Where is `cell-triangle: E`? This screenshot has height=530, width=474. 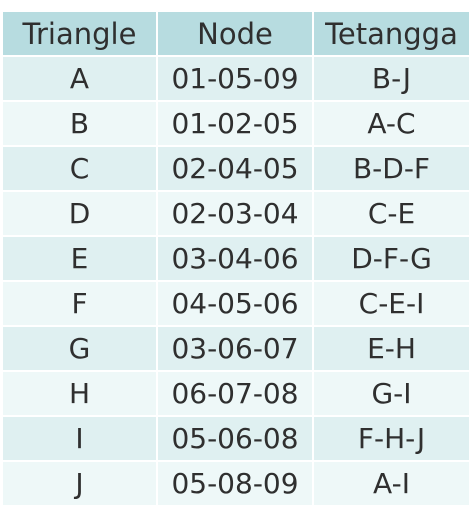 cell-triangle: E is located at coordinates (80, 259).